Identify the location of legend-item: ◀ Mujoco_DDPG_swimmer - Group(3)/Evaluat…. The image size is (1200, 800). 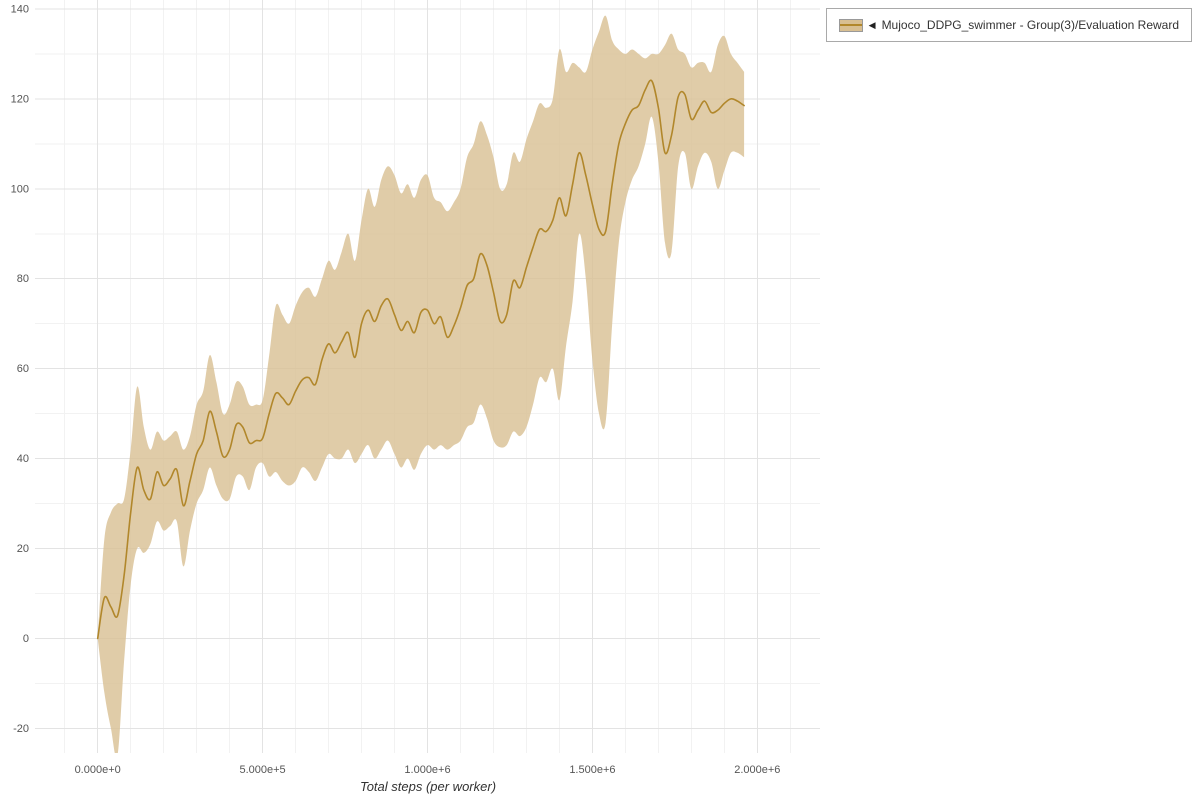
(1008, 25).